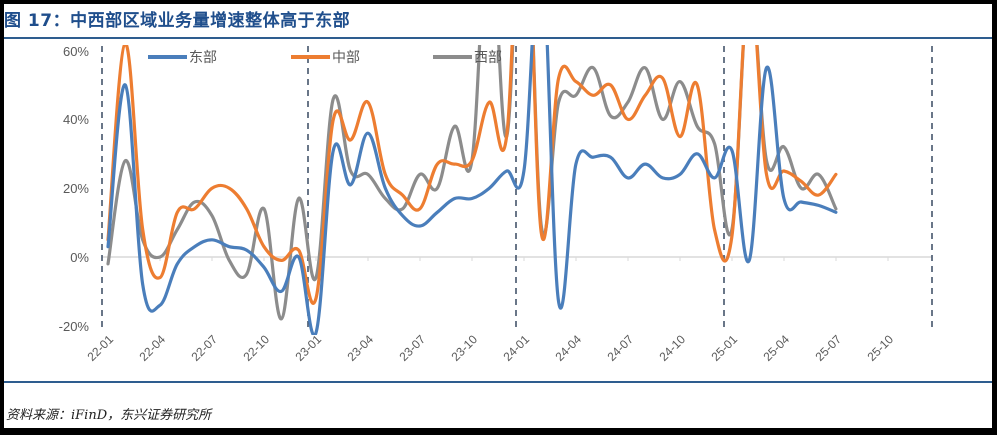 This screenshot has width=997, height=435. I want to click on x-tick-label: 24-07, so click(621, 348).